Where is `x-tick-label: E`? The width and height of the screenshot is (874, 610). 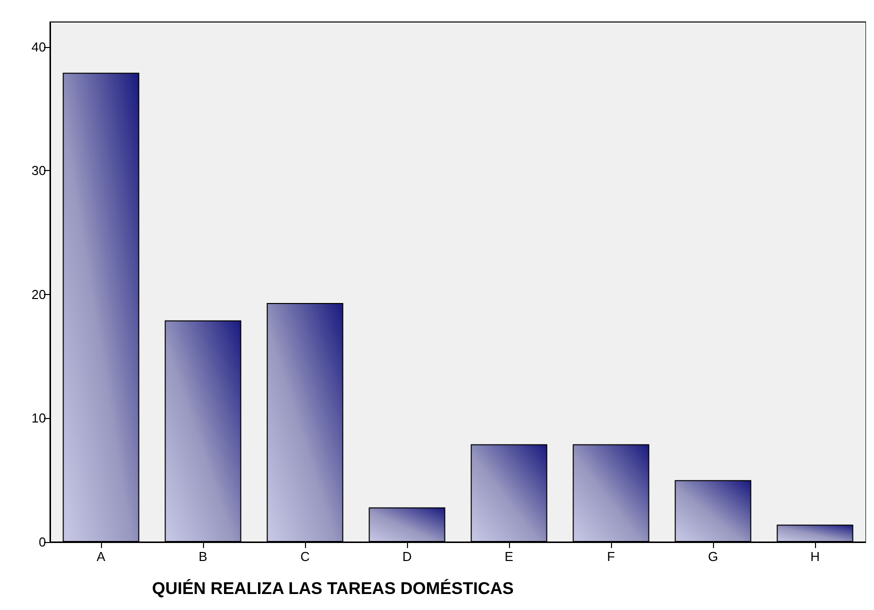
x-tick-label: E is located at coordinates (509, 556).